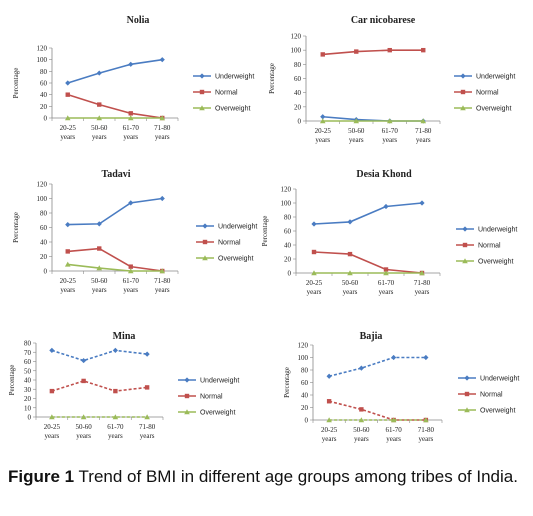 This screenshot has width=533, height=516. What do you see at coordinates (124, 336) in the screenshot?
I see `chart-title: Mina` at bounding box center [124, 336].